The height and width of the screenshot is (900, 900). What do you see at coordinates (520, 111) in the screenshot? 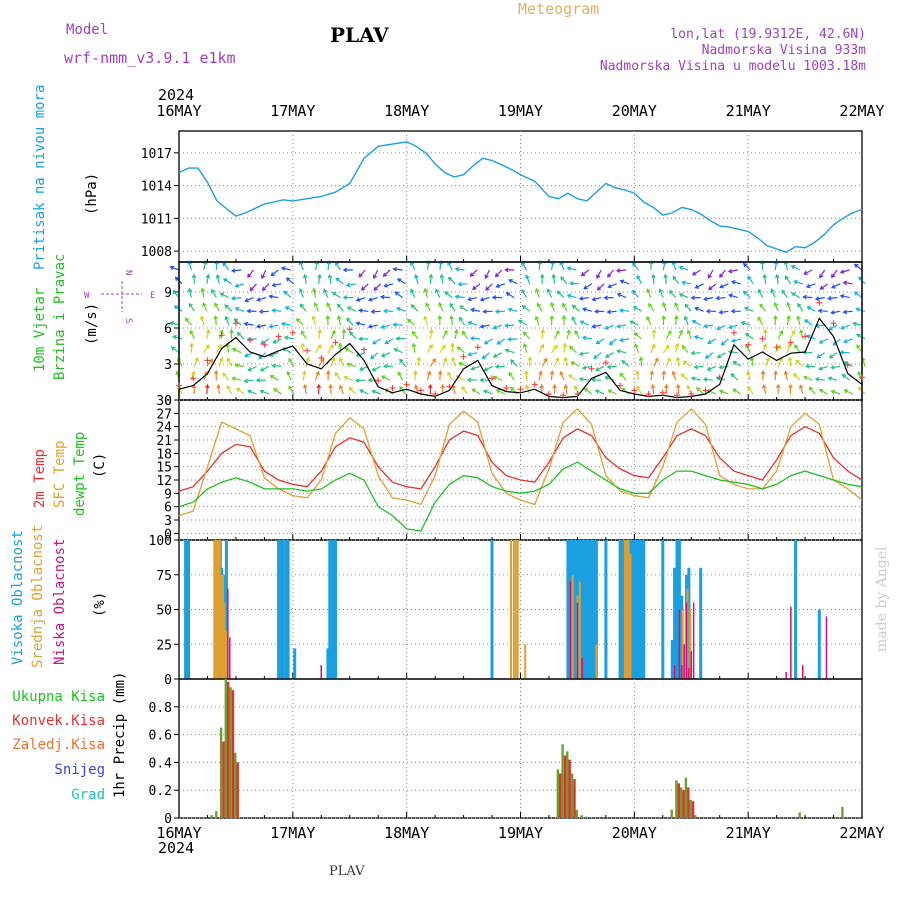
I see `top-date-label: 19MAY` at bounding box center [520, 111].